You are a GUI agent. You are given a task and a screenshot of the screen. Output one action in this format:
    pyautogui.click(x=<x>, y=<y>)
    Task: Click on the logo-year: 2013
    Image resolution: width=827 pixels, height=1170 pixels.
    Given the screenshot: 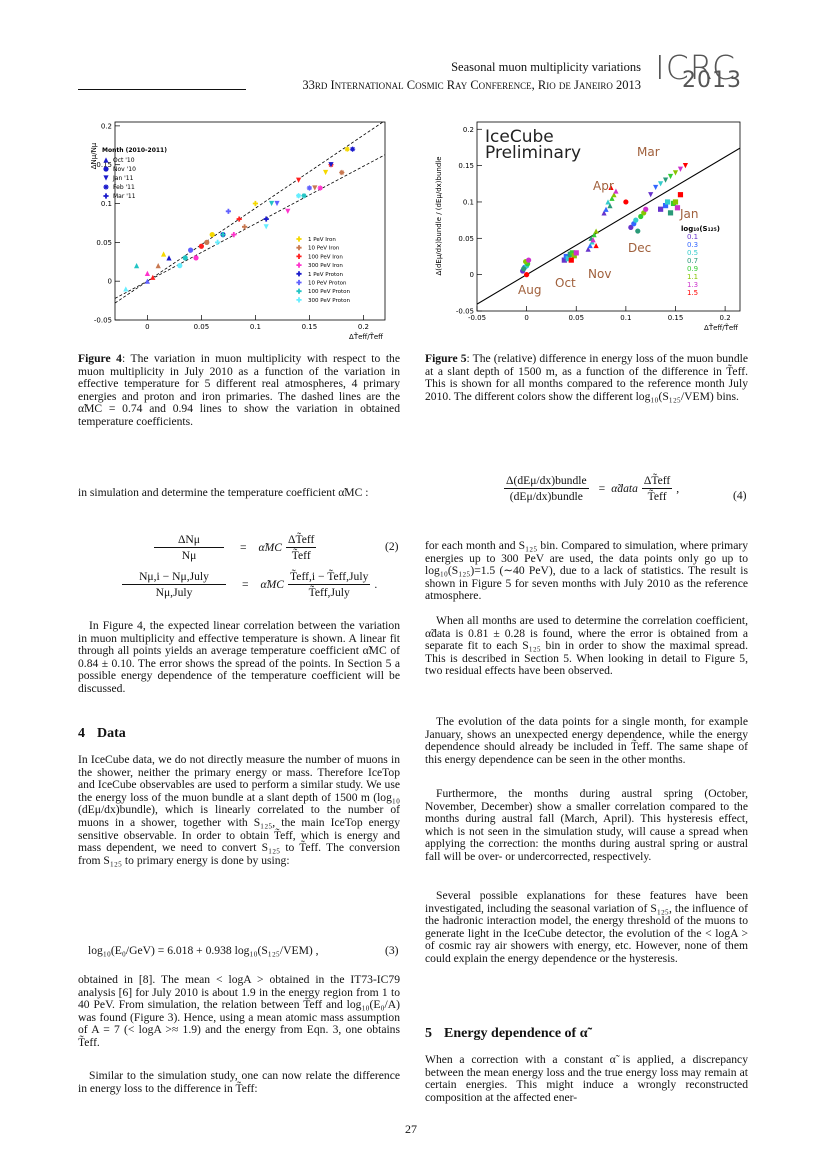 What is the action you would take?
    pyautogui.click(x=712, y=80)
    